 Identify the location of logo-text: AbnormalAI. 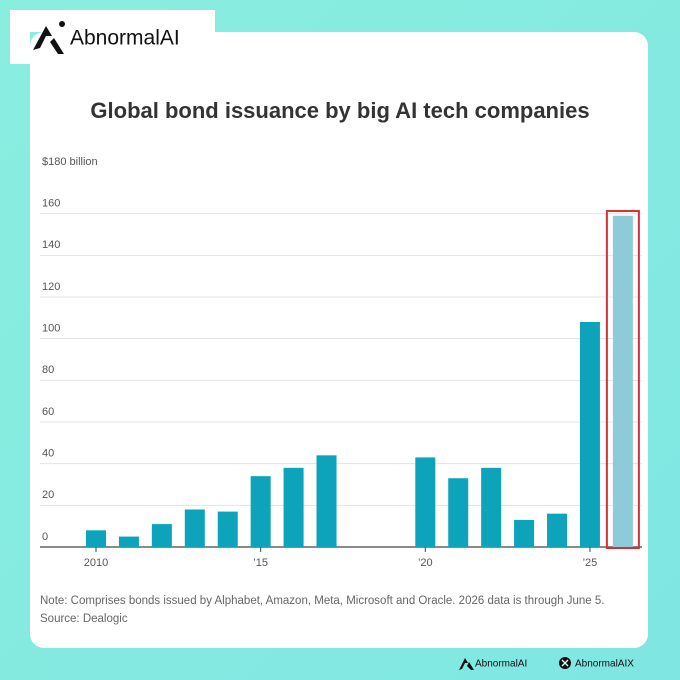
(125, 38).